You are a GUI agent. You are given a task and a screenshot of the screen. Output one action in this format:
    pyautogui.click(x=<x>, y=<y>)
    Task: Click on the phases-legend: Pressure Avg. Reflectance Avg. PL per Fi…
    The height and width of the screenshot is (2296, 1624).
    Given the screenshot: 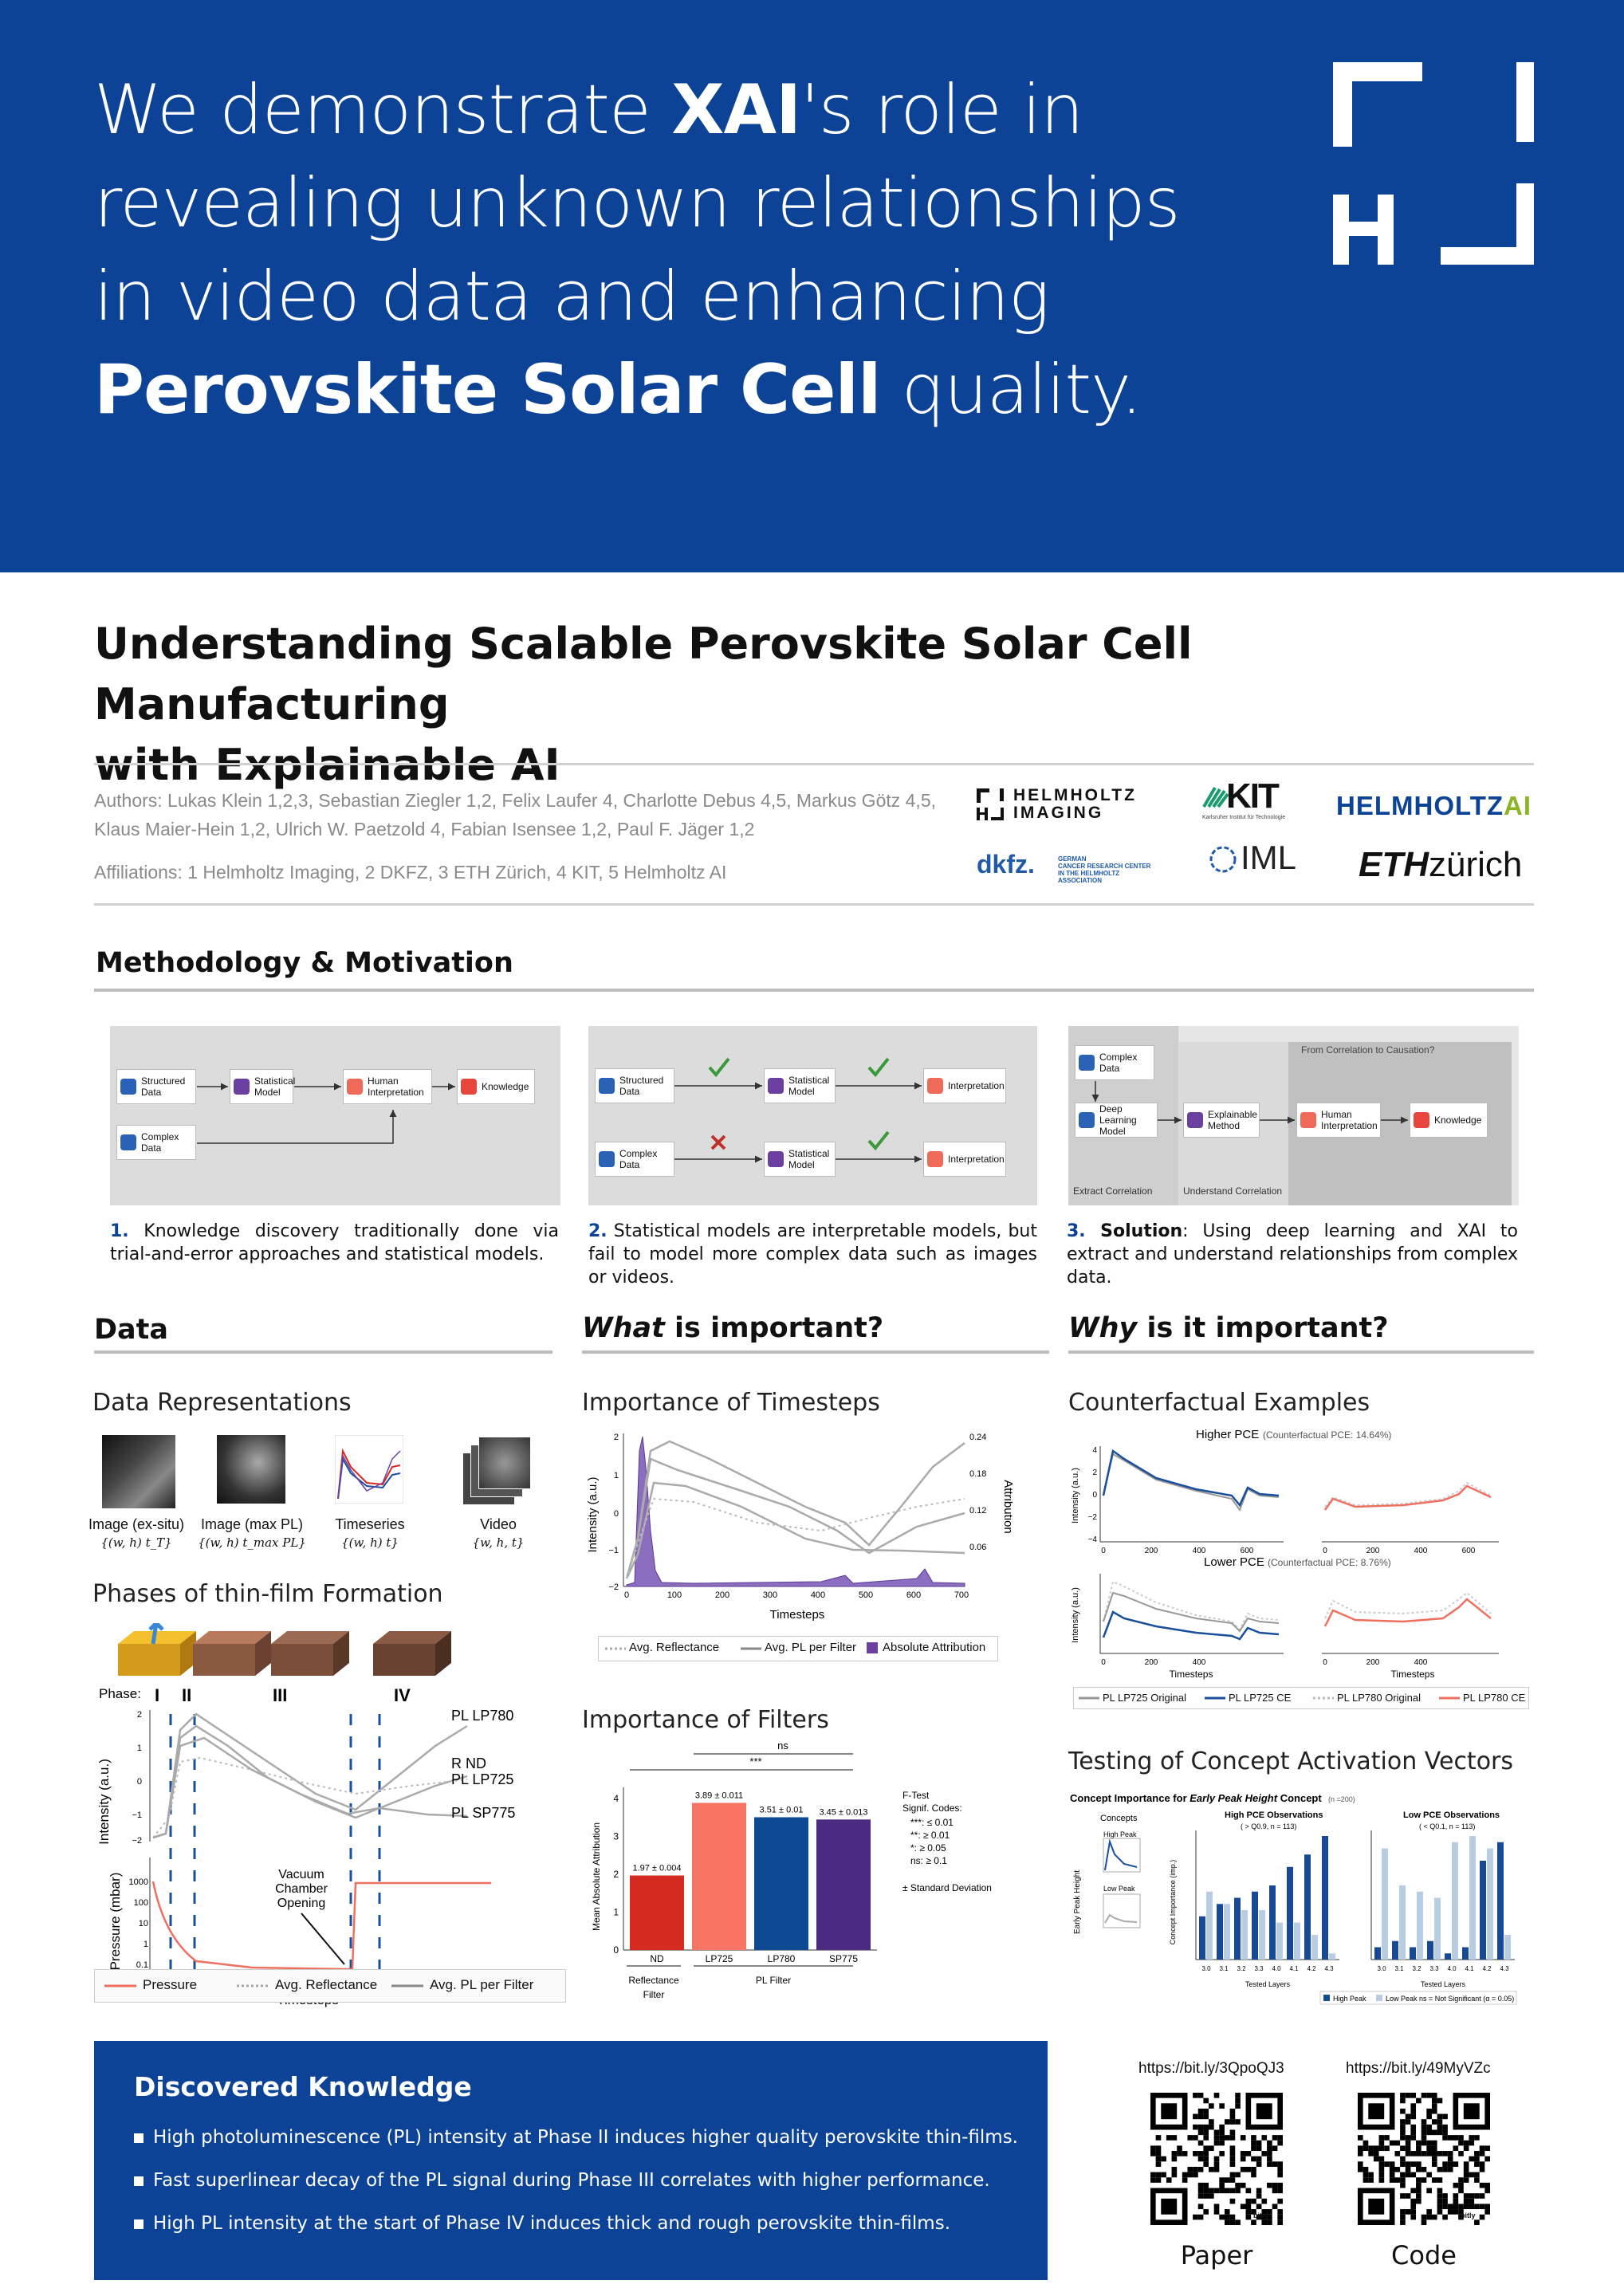 What is the action you would take?
    pyautogui.click(x=330, y=1986)
    